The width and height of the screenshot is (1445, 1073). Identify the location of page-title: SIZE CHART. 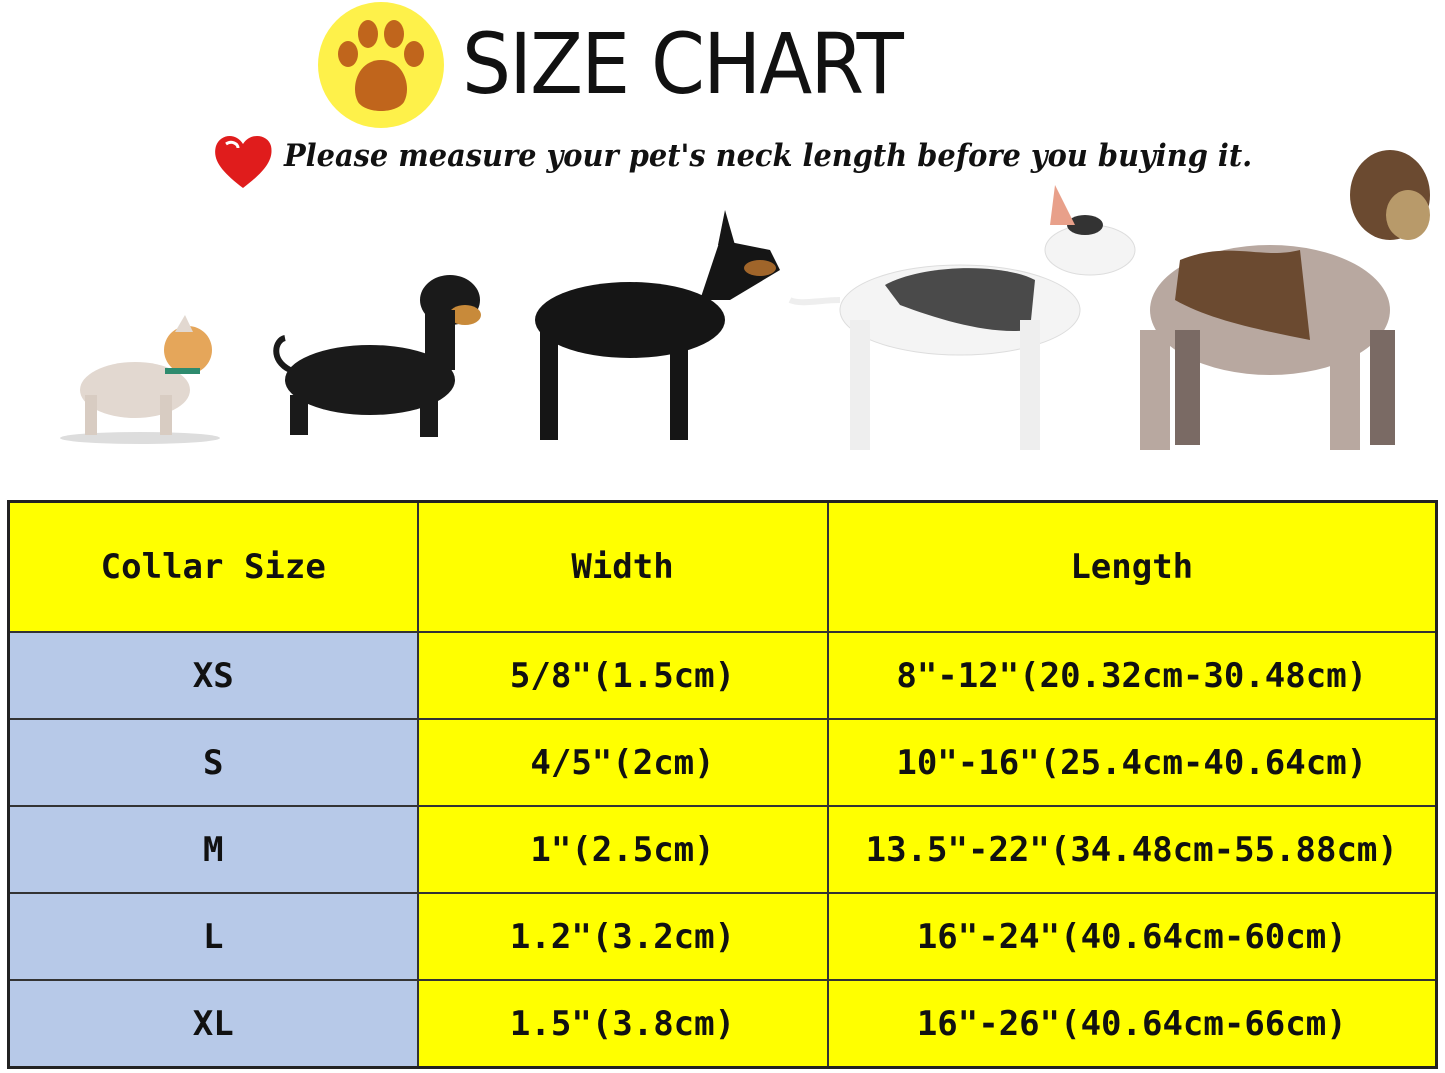
(683, 64).